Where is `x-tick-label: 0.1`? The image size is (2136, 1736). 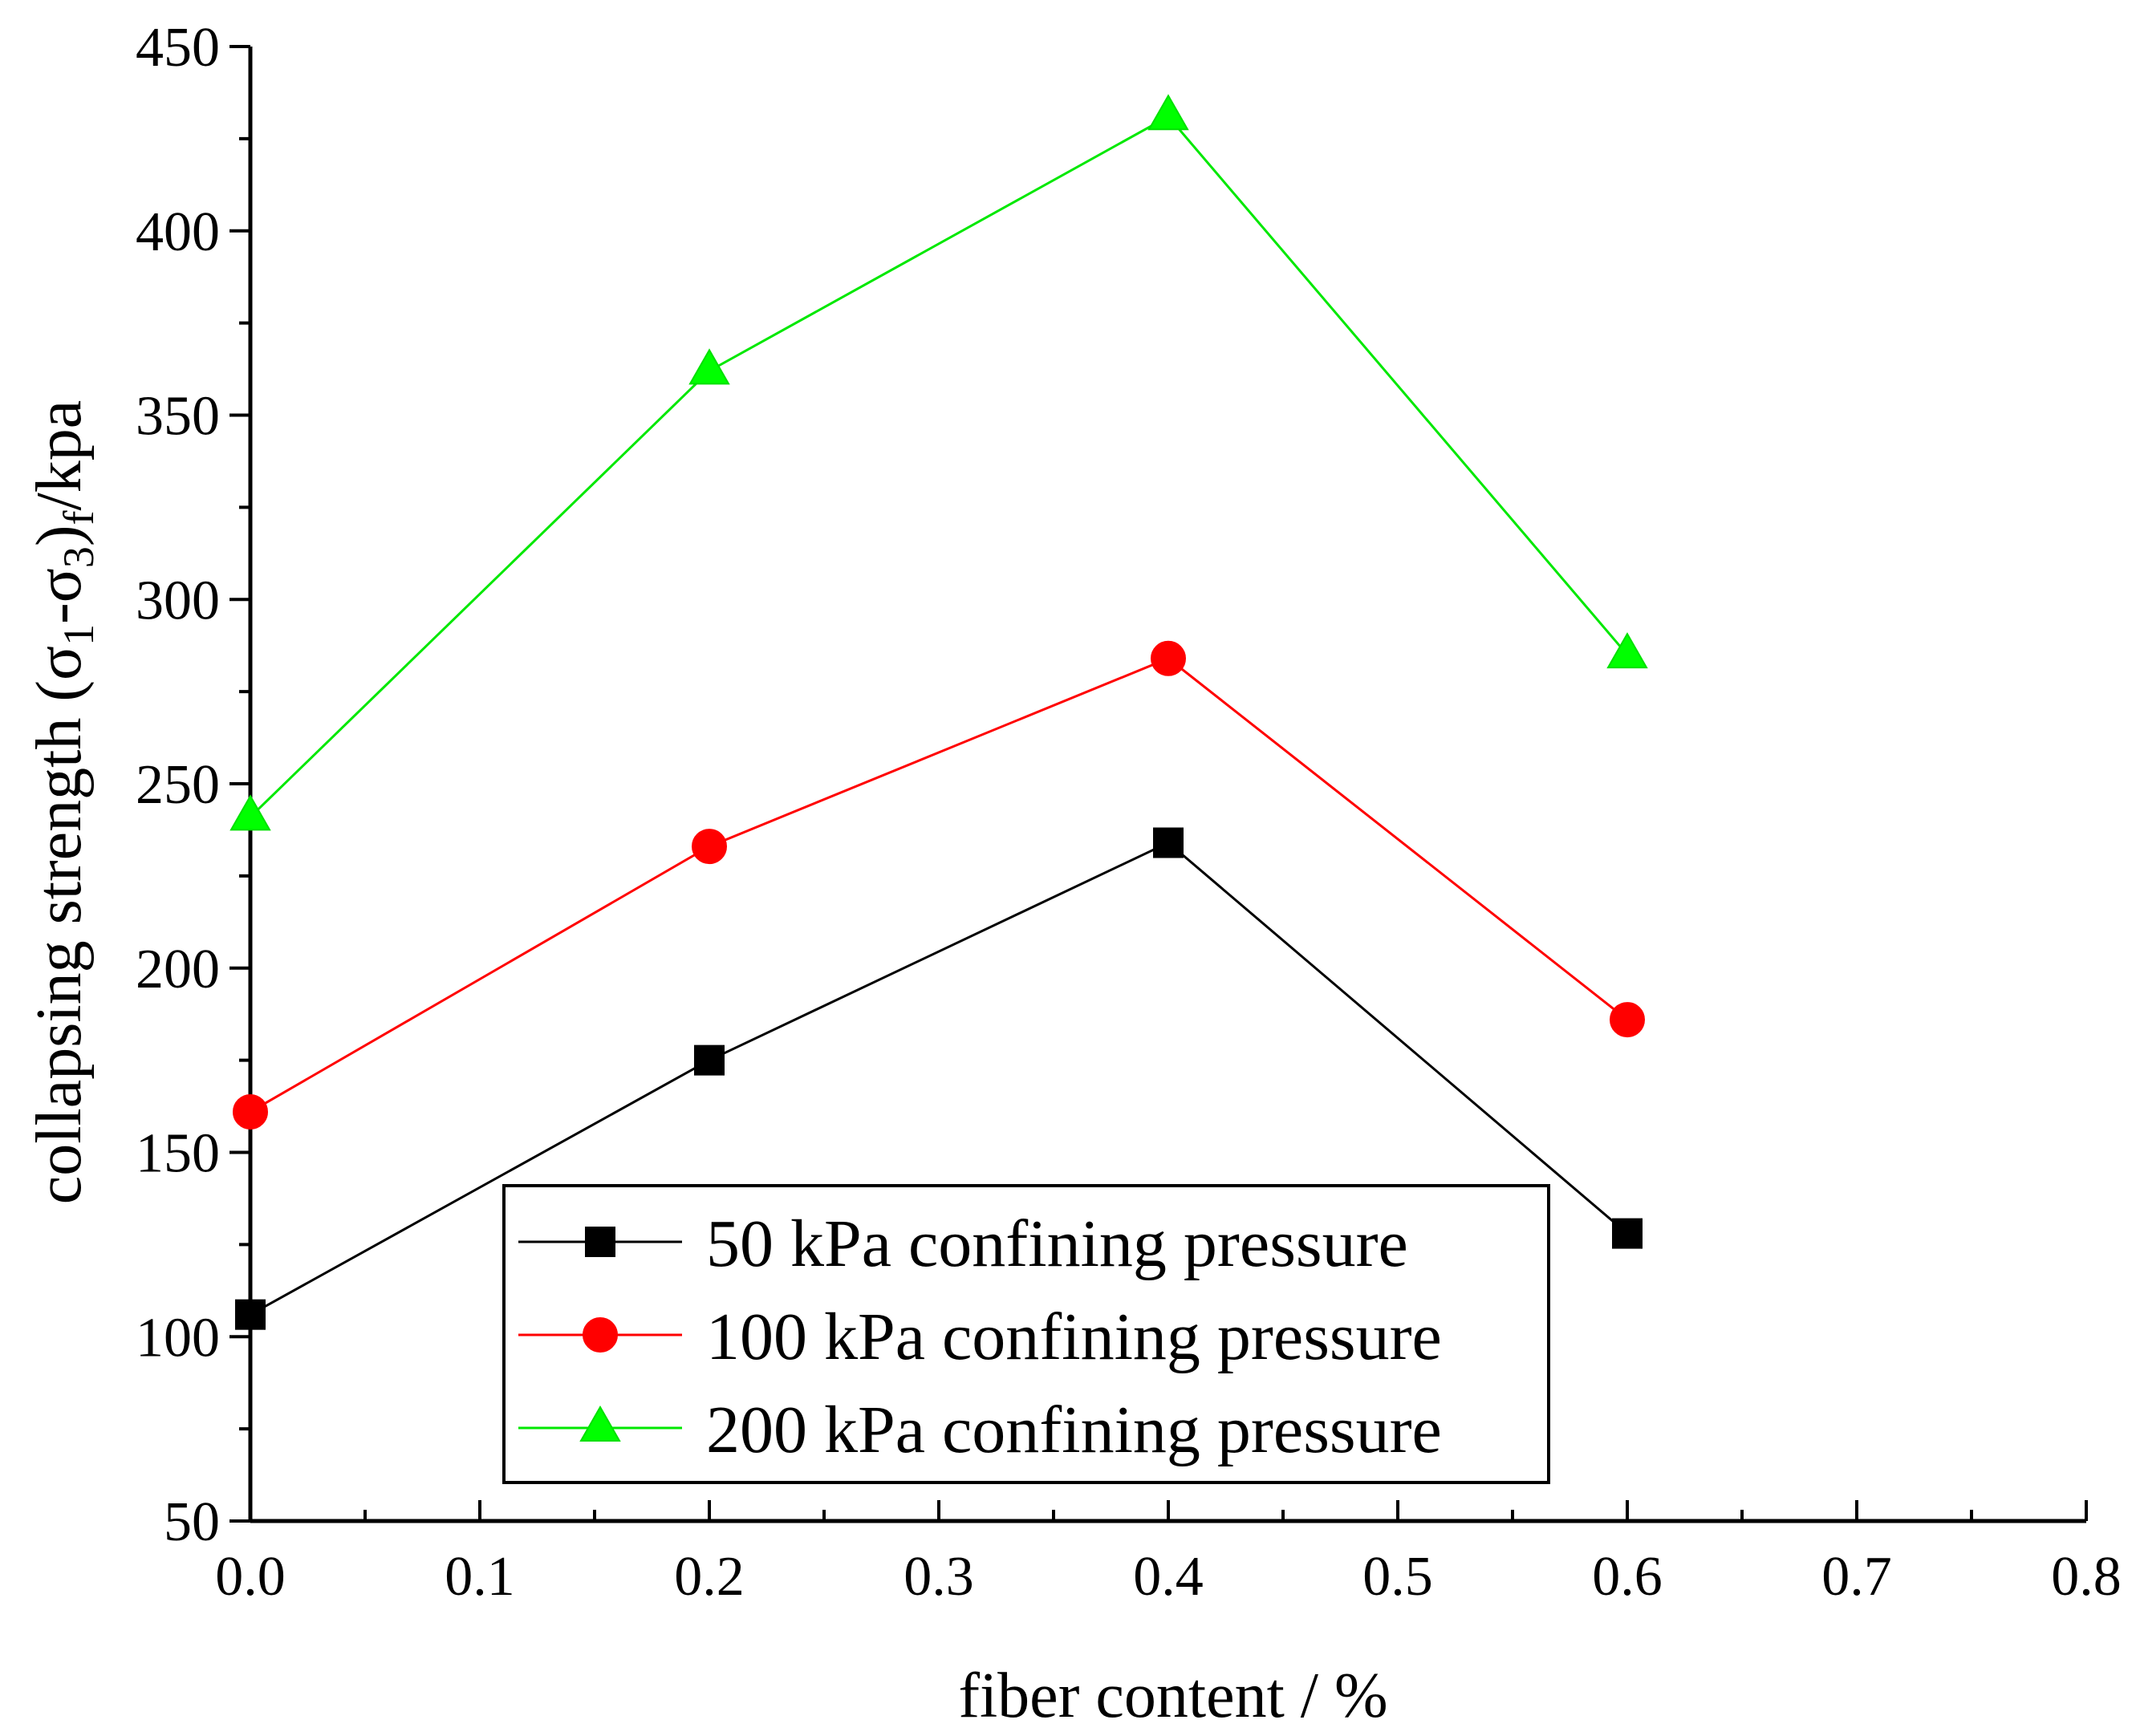 x-tick-label: 0.1 is located at coordinates (480, 1577).